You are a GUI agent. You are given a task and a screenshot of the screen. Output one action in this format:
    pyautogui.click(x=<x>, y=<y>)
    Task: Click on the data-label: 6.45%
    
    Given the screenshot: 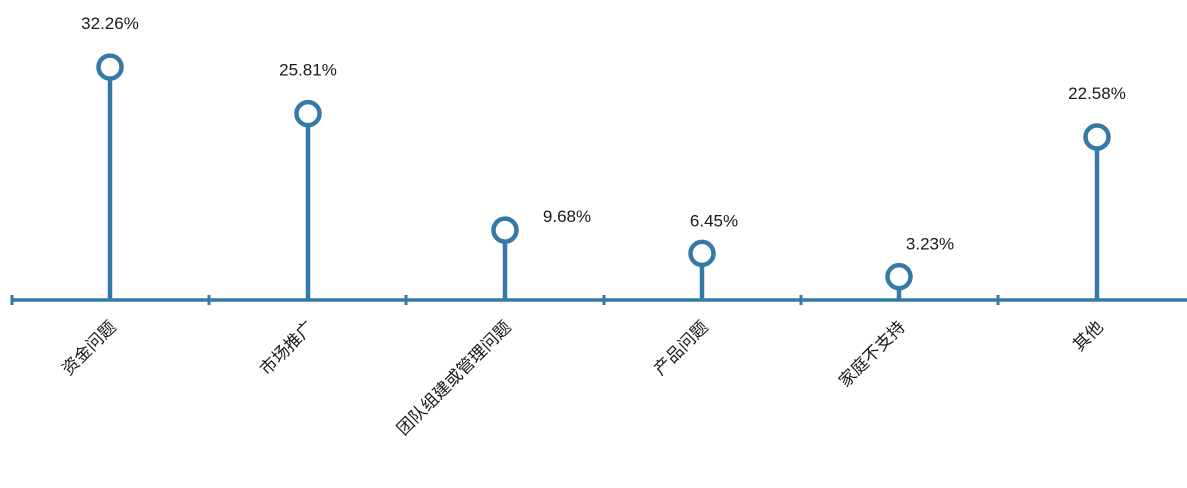 What is the action you would take?
    pyautogui.click(x=714, y=220)
    